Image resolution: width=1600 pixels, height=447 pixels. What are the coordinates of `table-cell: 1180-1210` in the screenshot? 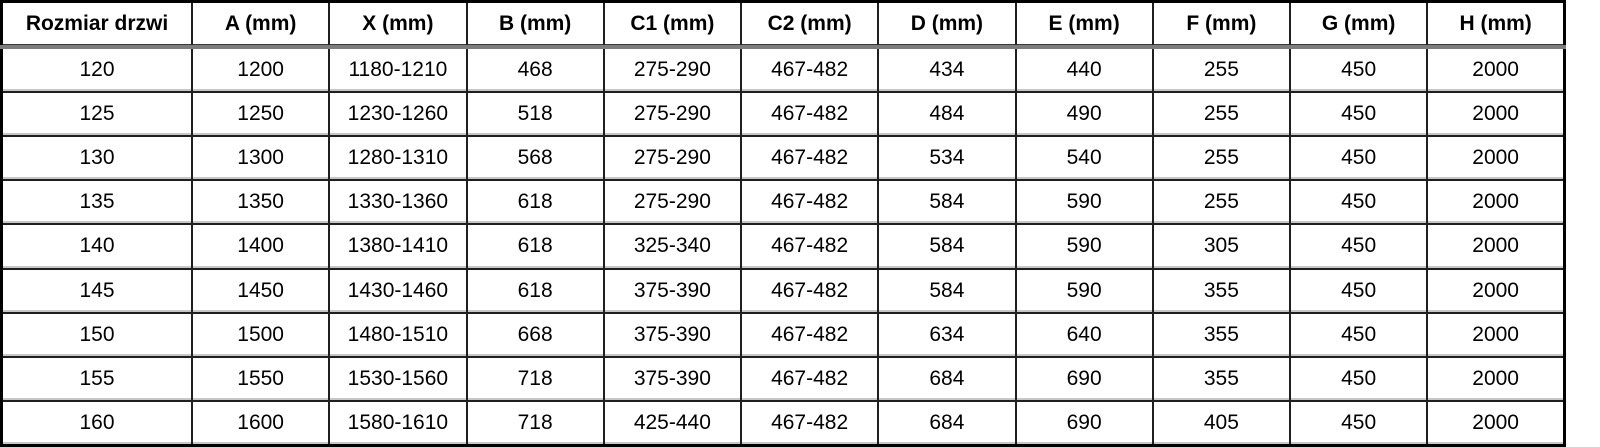 It's located at (398, 69).